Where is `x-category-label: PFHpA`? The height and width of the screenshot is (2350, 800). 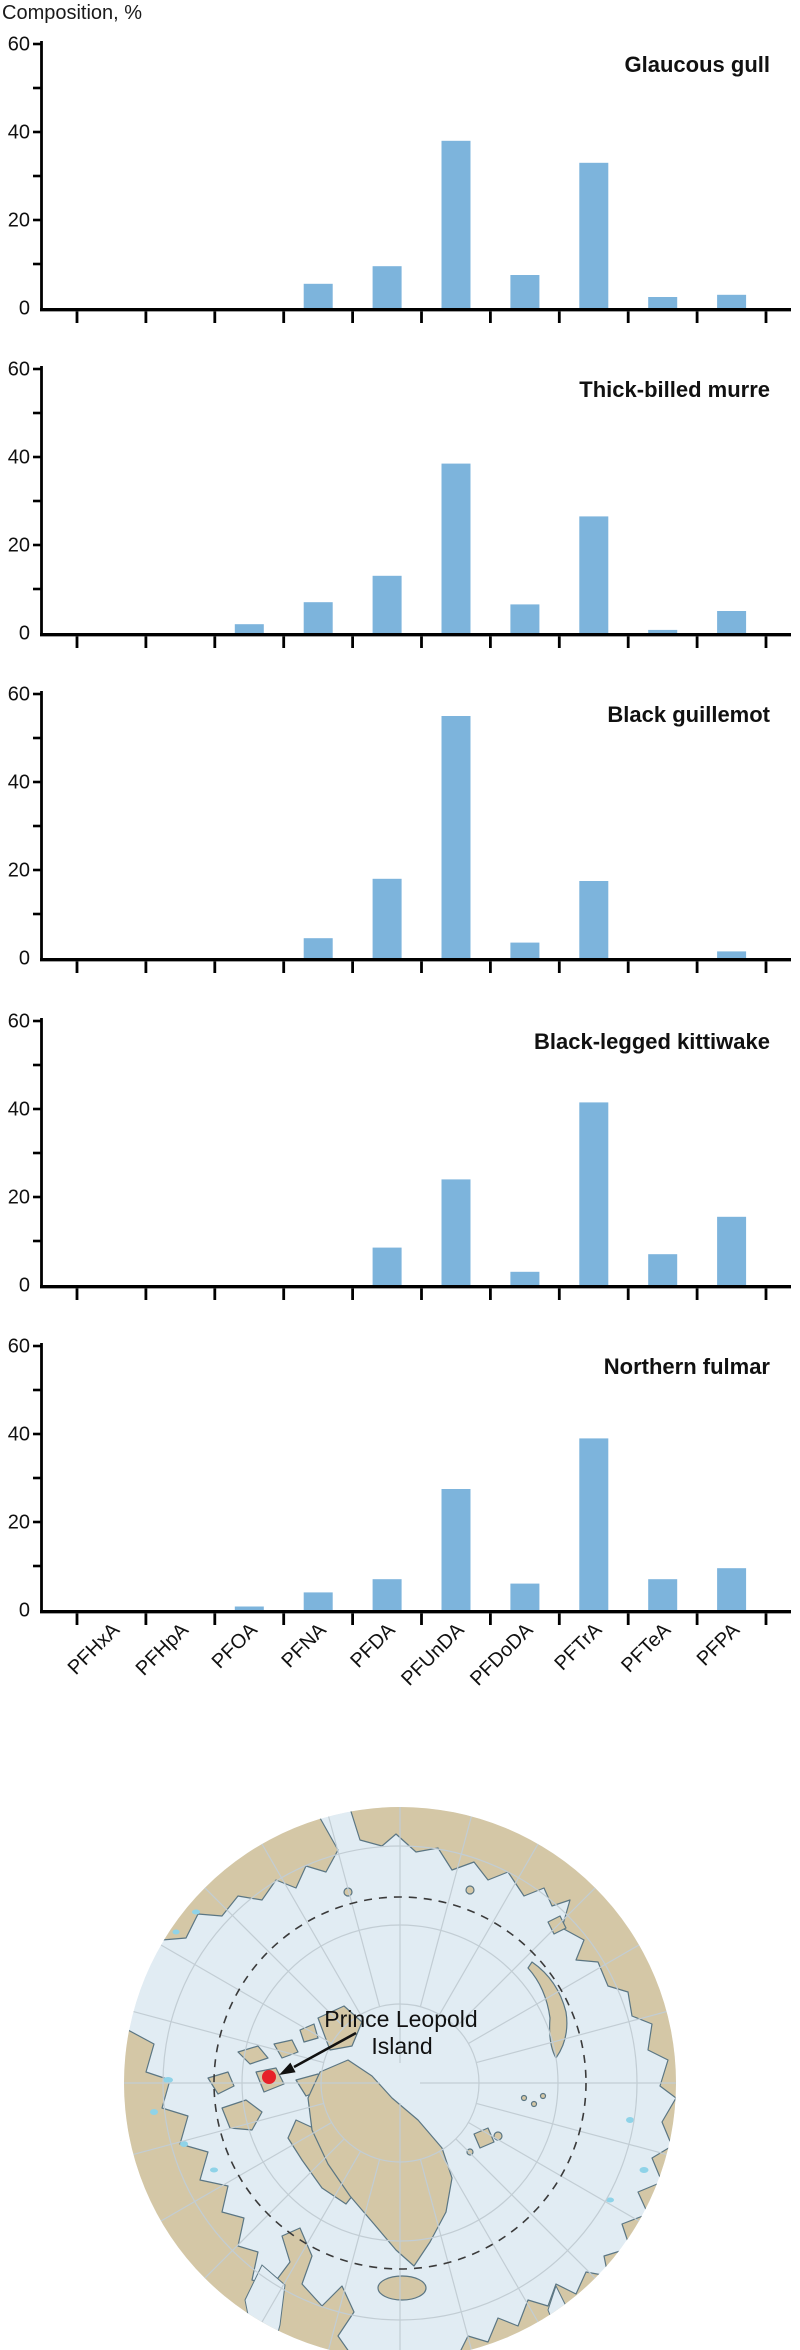 x-category-label: PFHpA is located at coordinates (163, 1650).